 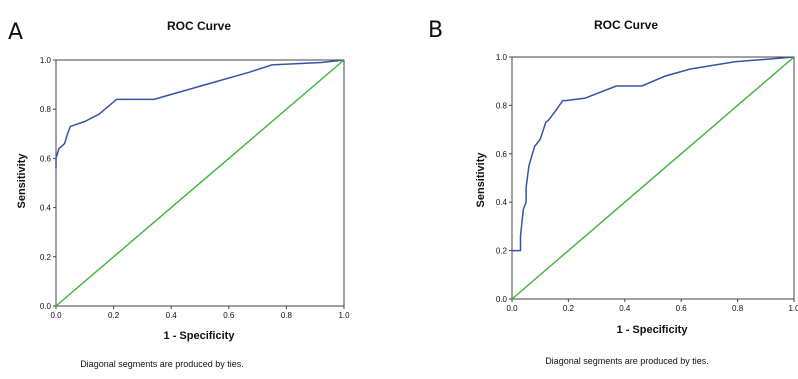 What do you see at coordinates (435, 30) in the screenshot?
I see `panel-label: B` at bounding box center [435, 30].